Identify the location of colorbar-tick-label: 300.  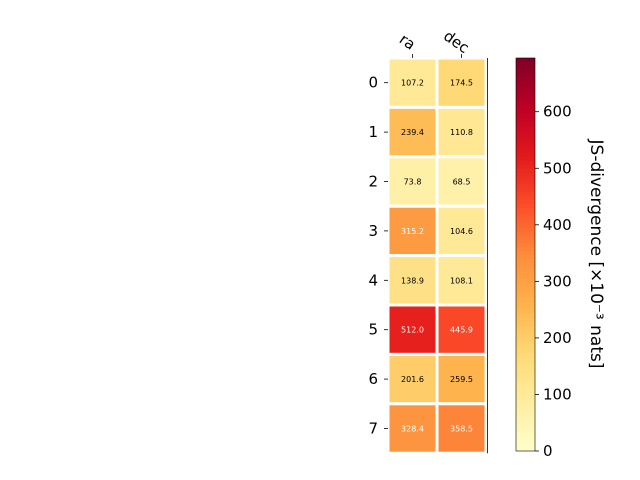
(557, 281).